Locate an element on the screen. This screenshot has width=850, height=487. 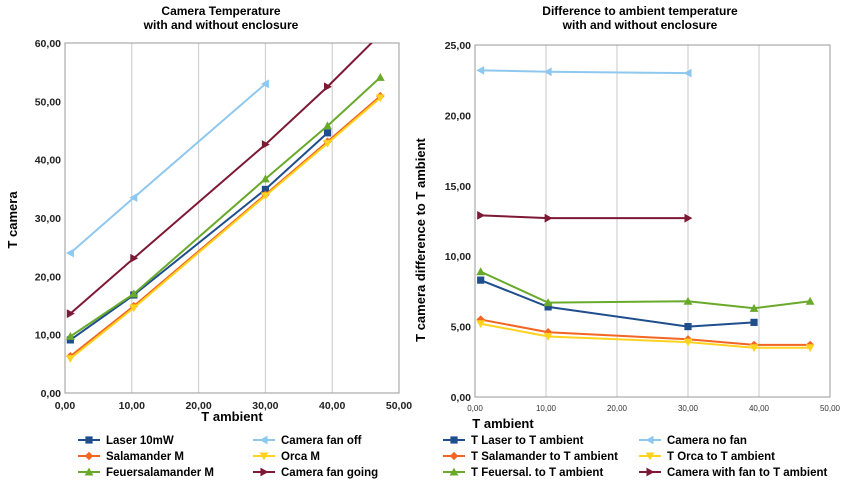
legend-item: T Feuersal. to T ambient is located at coordinates (523, 473).